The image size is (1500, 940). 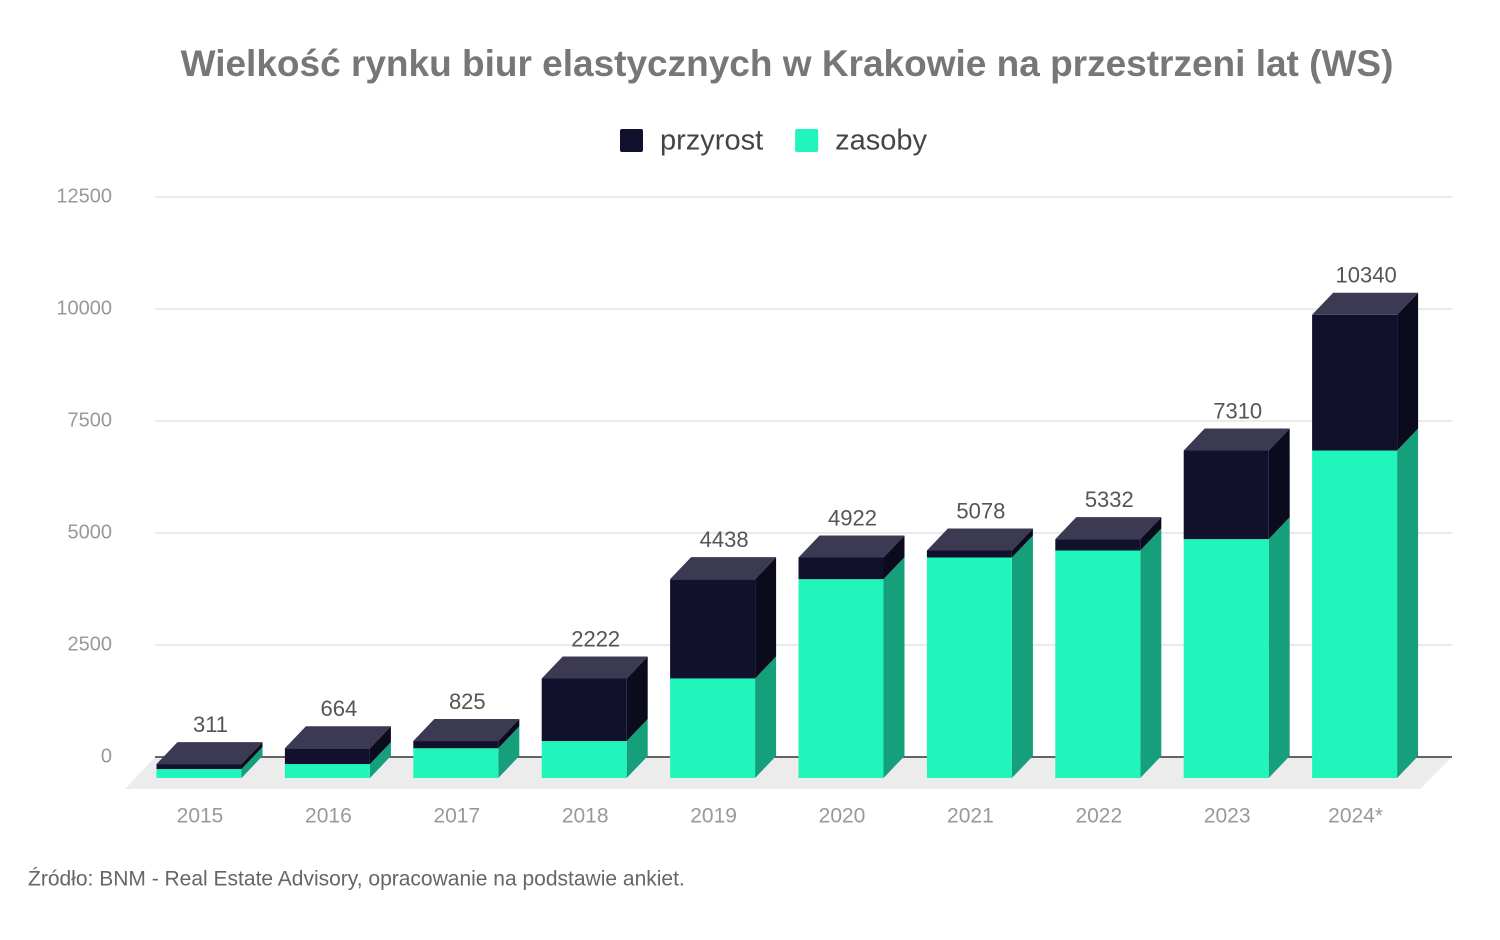 What do you see at coordinates (1227, 816) in the screenshot?
I see `x-tick-label: 2023` at bounding box center [1227, 816].